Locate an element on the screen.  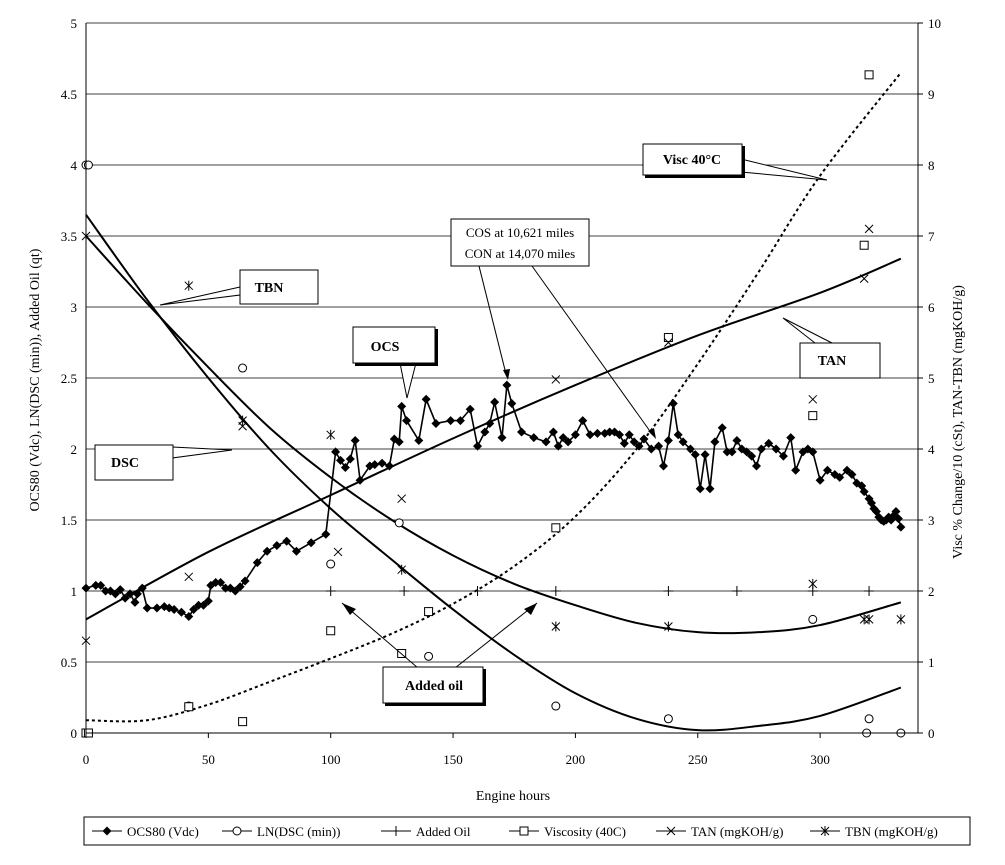
y2-tick-label: 8 is located at coordinates (931, 165).